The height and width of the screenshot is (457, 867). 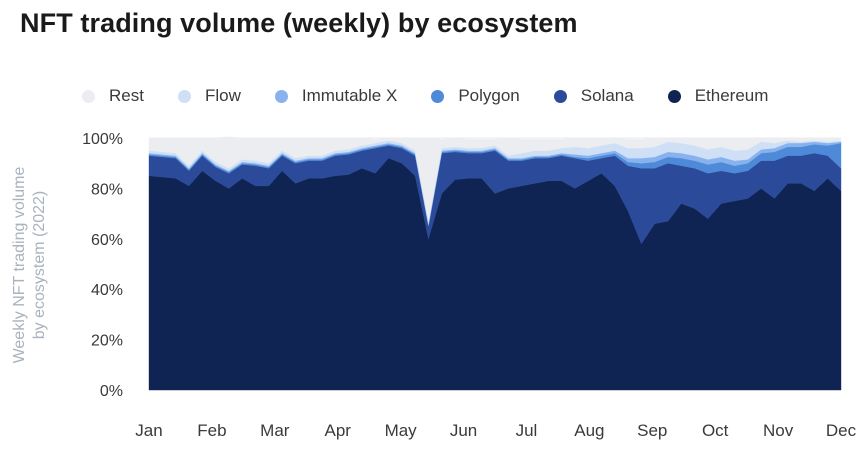 What do you see at coordinates (652, 430) in the screenshot?
I see `x-tick-label: Sep` at bounding box center [652, 430].